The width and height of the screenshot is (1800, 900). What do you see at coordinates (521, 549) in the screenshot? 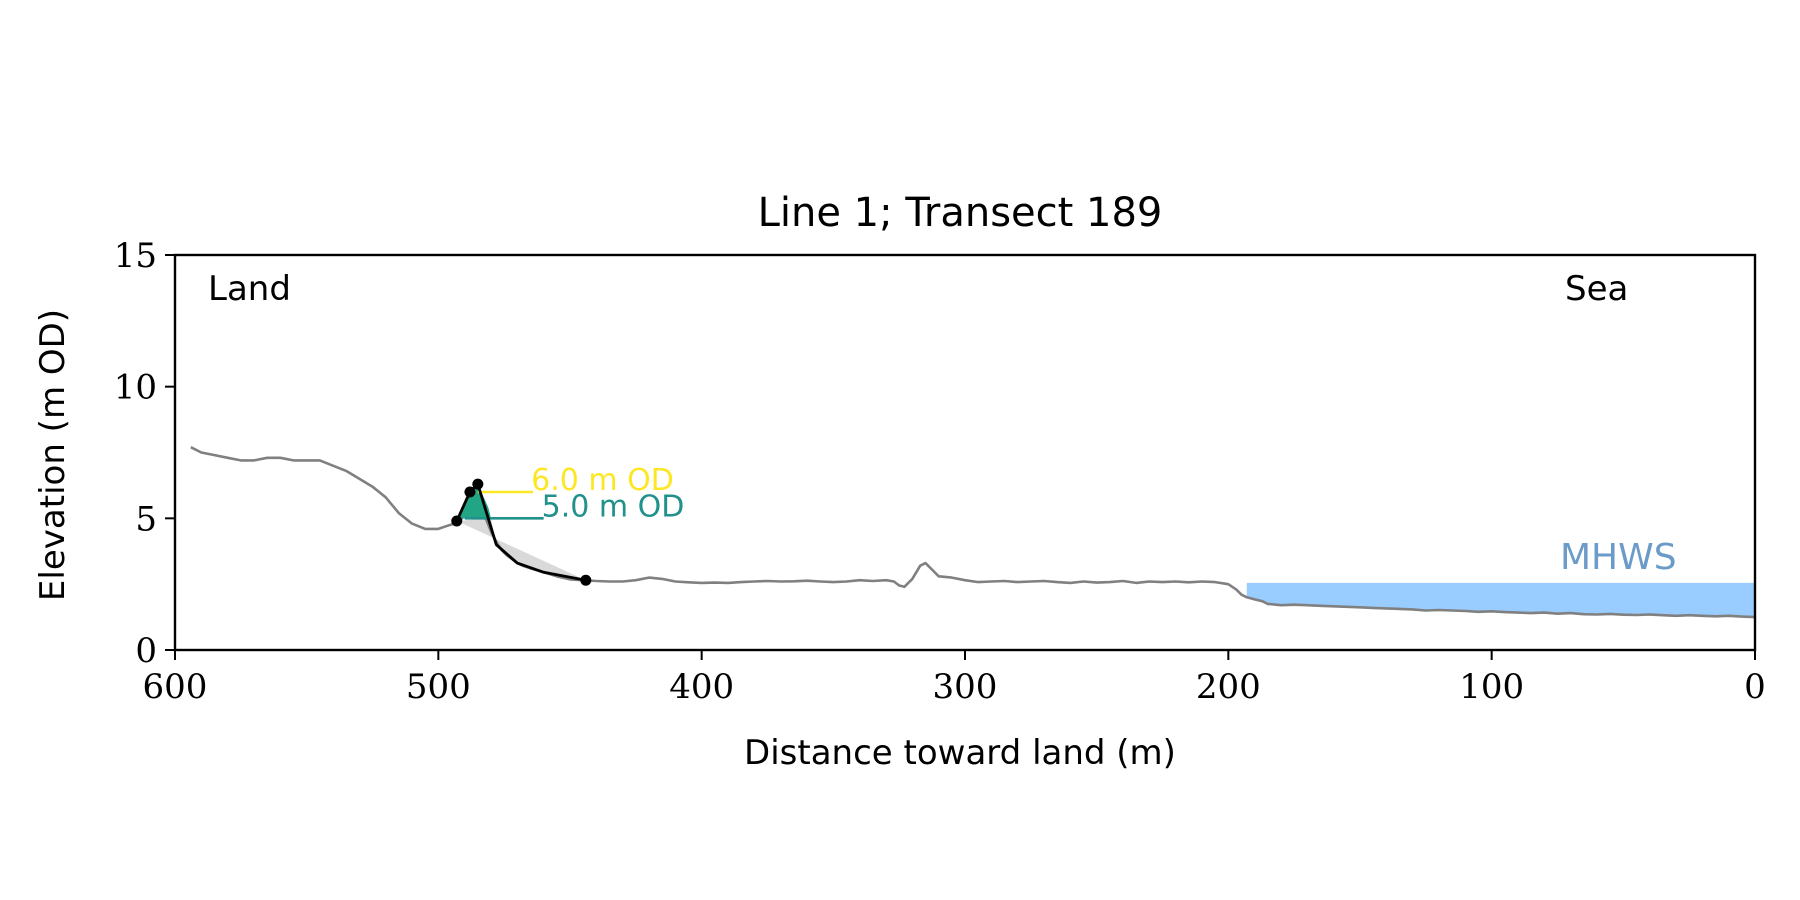
I see `dune-toe-shadow` at bounding box center [521, 549].